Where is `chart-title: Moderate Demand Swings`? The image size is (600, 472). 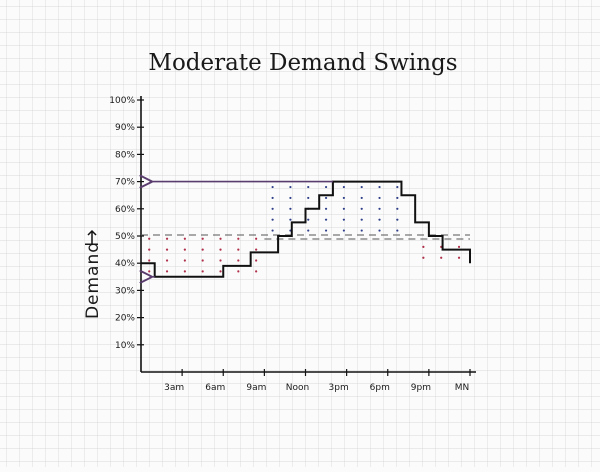
chart-title: Moderate Demand Swings is located at coordinates (302, 63).